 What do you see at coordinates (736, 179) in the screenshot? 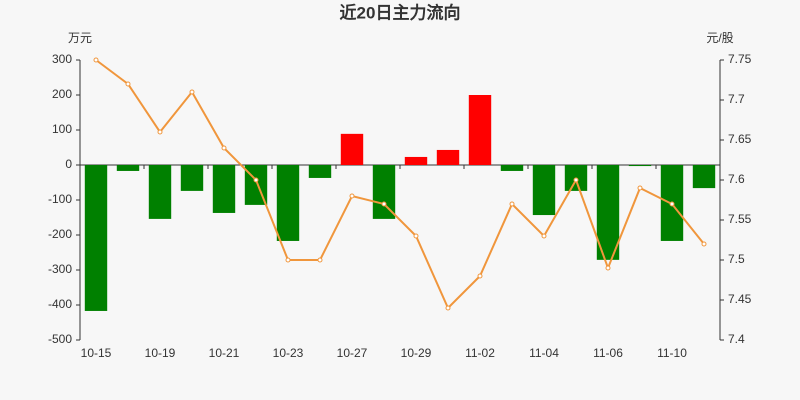
I see `y2-tick-label: 7.6` at bounding box center [736, 179].